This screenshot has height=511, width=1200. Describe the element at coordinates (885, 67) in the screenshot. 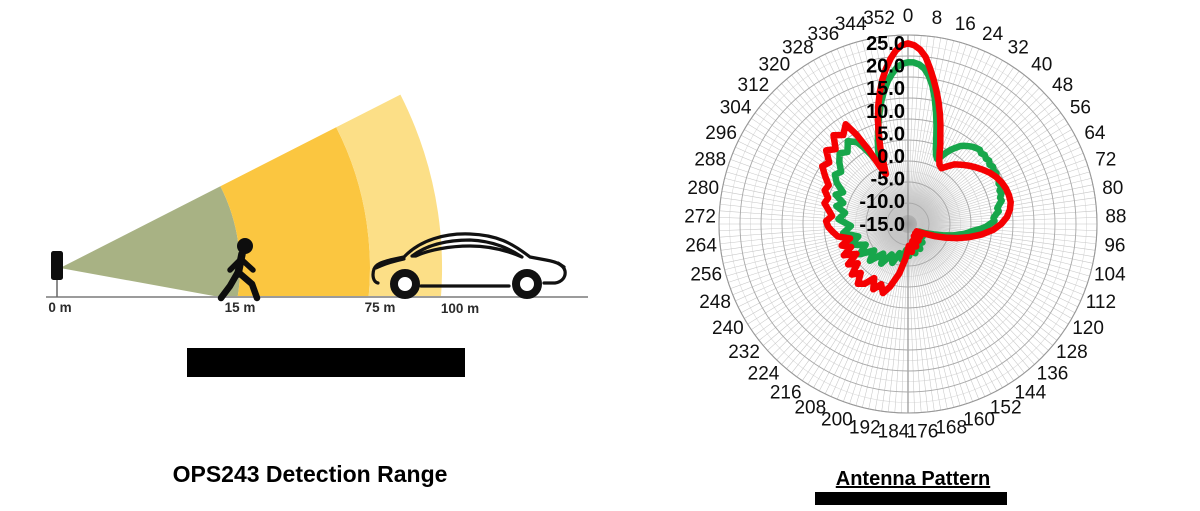

I see `svg-text: 20.0` at that location.